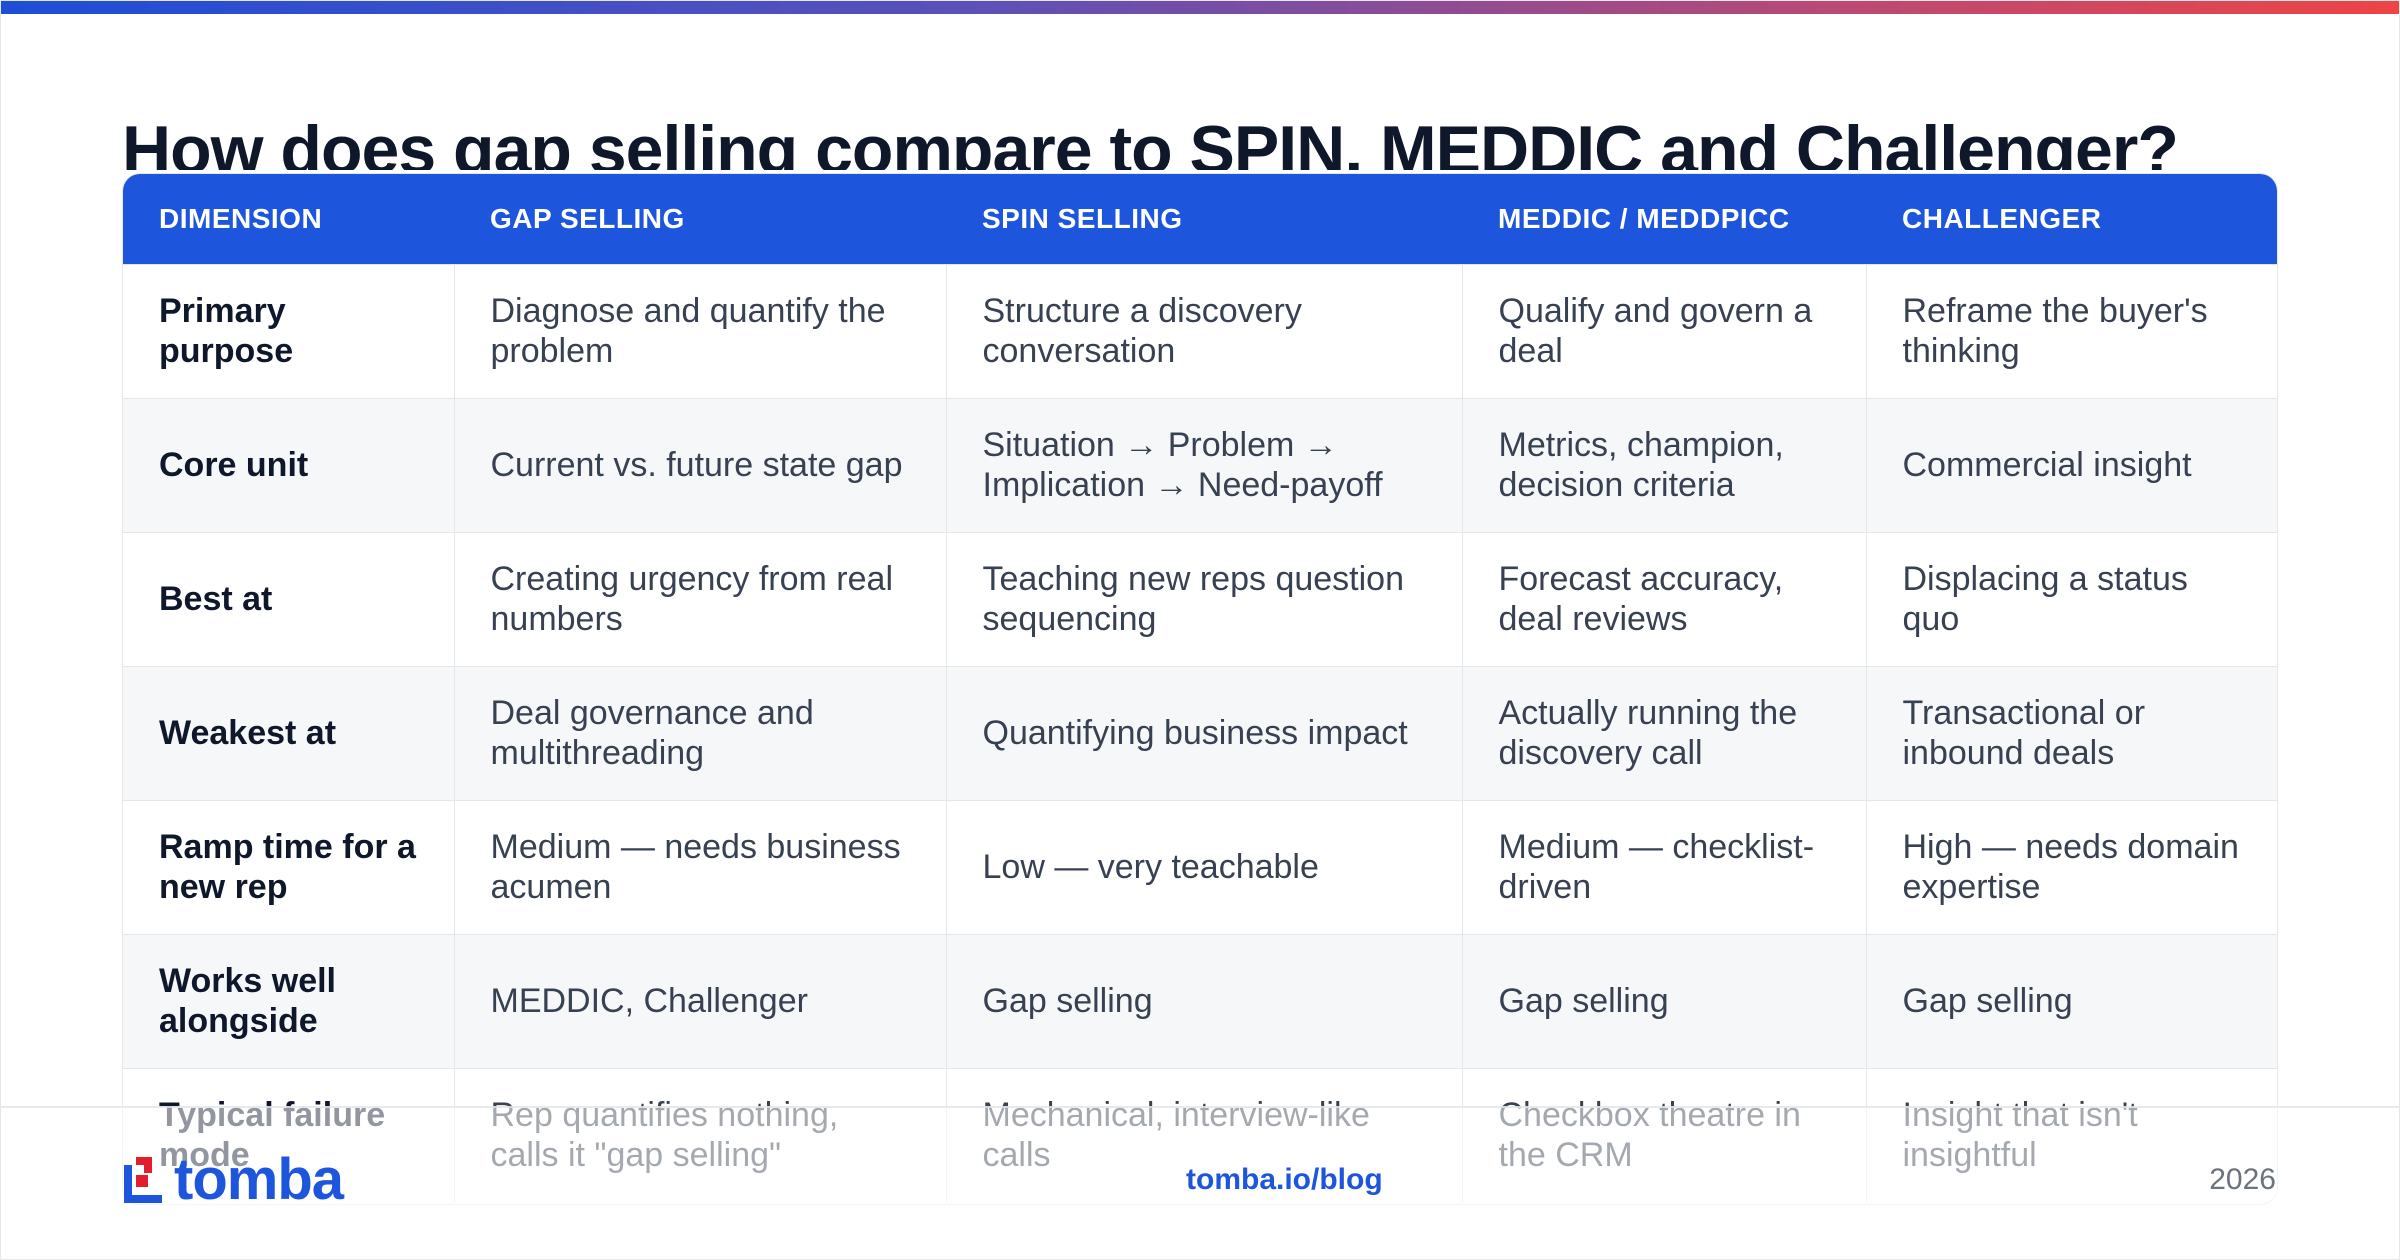 The height and width of the screenshot is (1260, 2400). What do you see at coordinates (289, 732) in the screenshot?
I see `row-dimension-label: Weakest at` at bounding box center [289, 732].